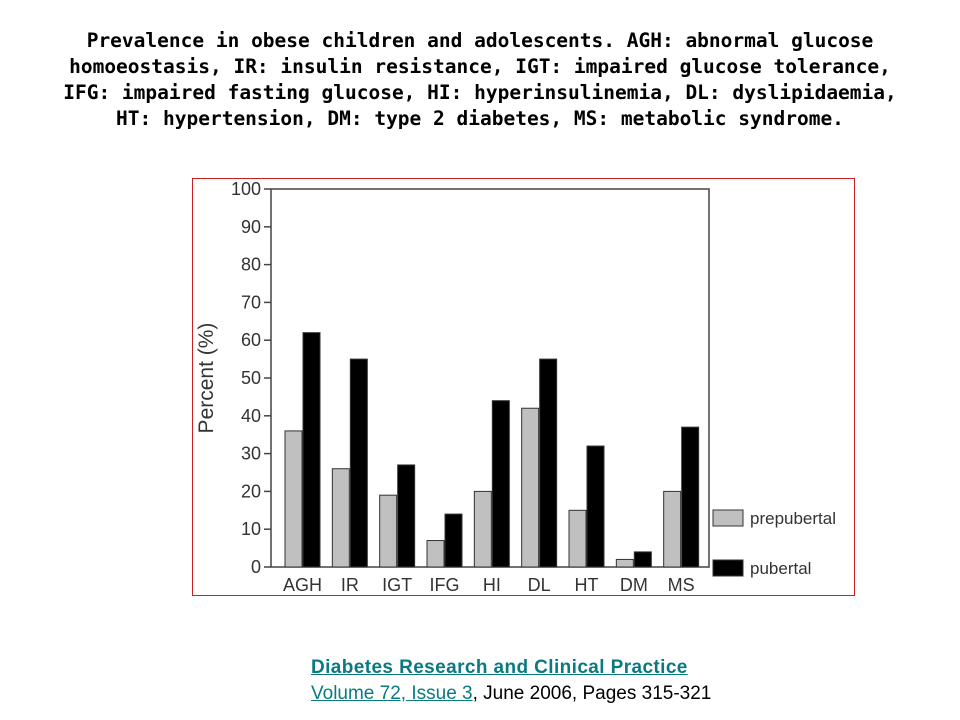 Image resolution: width=960 pixels, height=720 pixels. Describe the element at coordinates (634, 585) in the screenshot. I see `x-tick-label: DM` at that location.